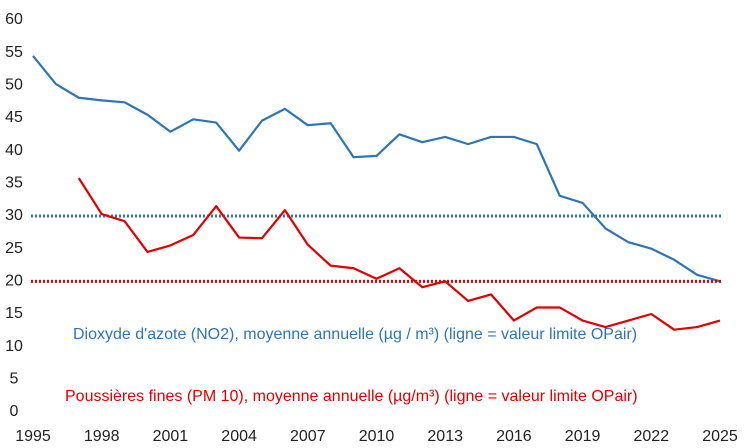 The width and height of the screenshot is (754, 448). What do you see at coordinates (514, 436) in the screenshot?
I see `x-tick-label: 2016` at bounding box center [514, 436].